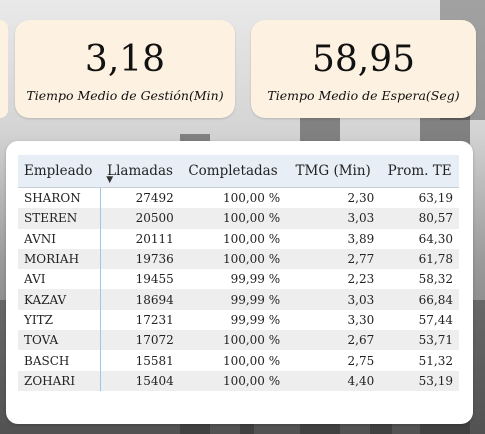 This screenshot has width=485, height=434. Describe the element at coordinates (59, 198) in the screenshot. I see `cell-empleado: SHARON` at that location.